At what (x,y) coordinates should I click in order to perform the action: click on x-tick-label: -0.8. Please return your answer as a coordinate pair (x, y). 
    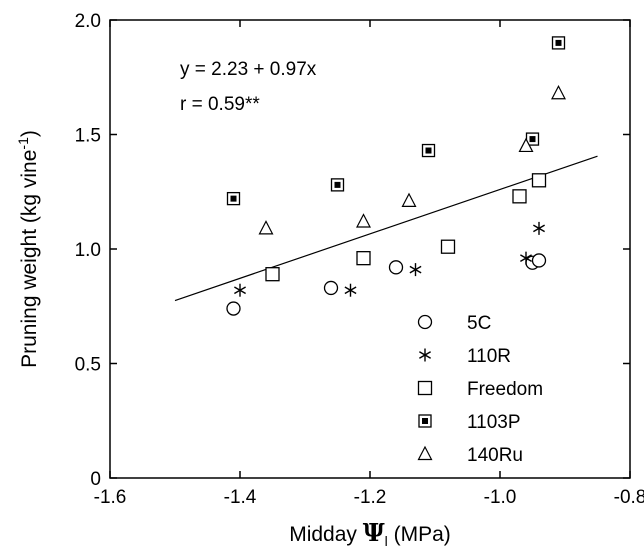
    Looking at the image, I should click on (629, 497).